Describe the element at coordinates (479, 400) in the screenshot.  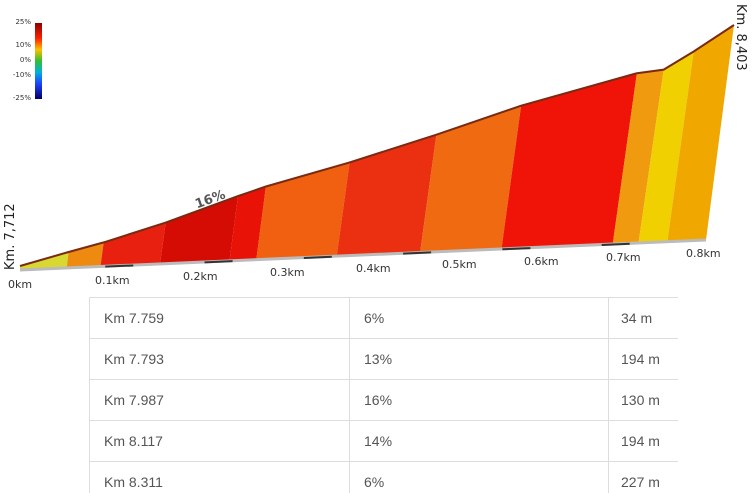
I see `gradient-cell: 16%` at that location.